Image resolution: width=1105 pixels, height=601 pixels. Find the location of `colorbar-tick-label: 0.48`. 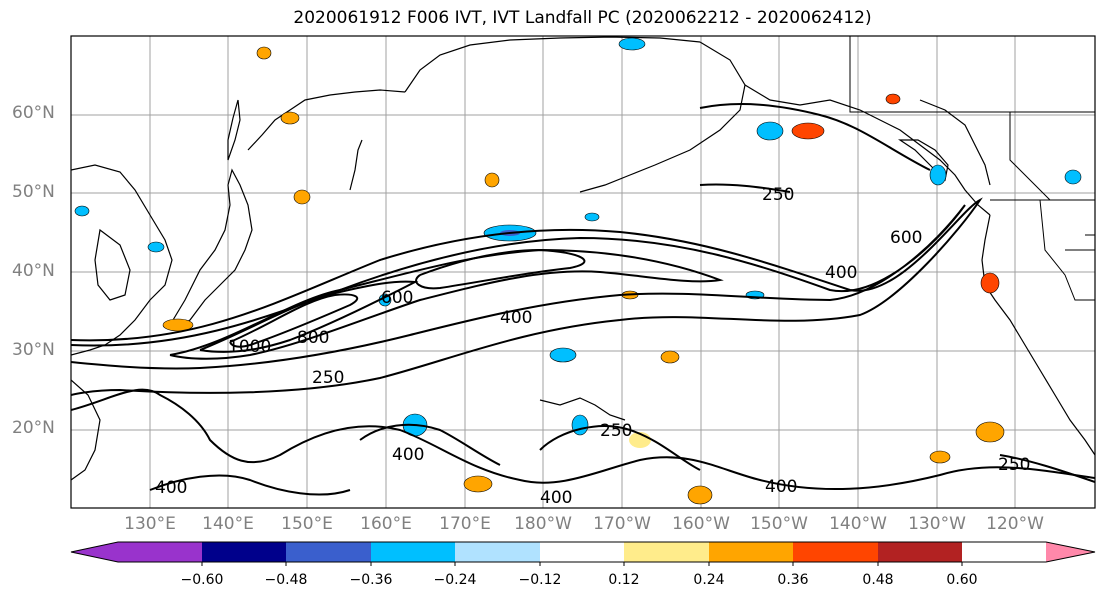

colorbar-tick-label: 0.48 is located at coordinates (878, 580).